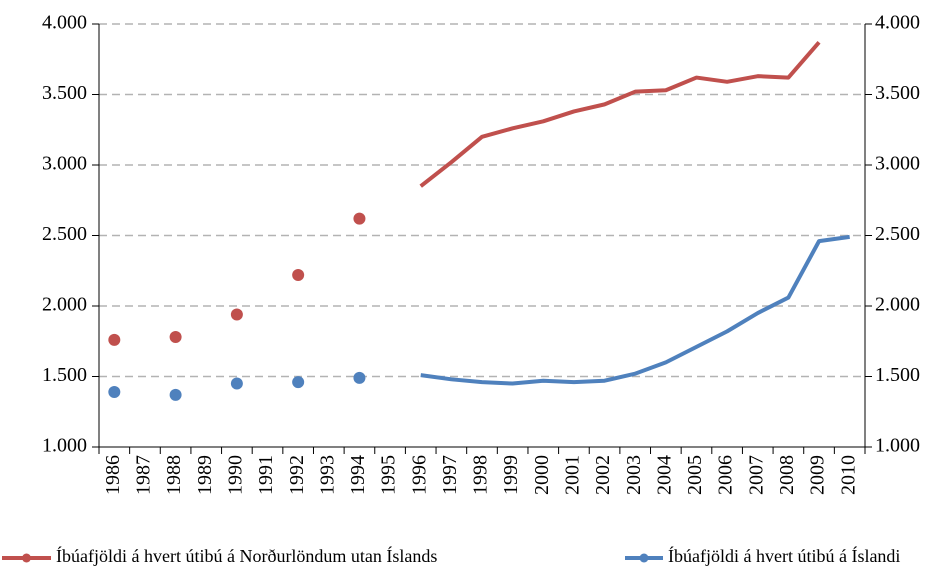 This screenshot has width=952, height=573. I want to click on y-tick-label: 4.000, so click(64, 23).